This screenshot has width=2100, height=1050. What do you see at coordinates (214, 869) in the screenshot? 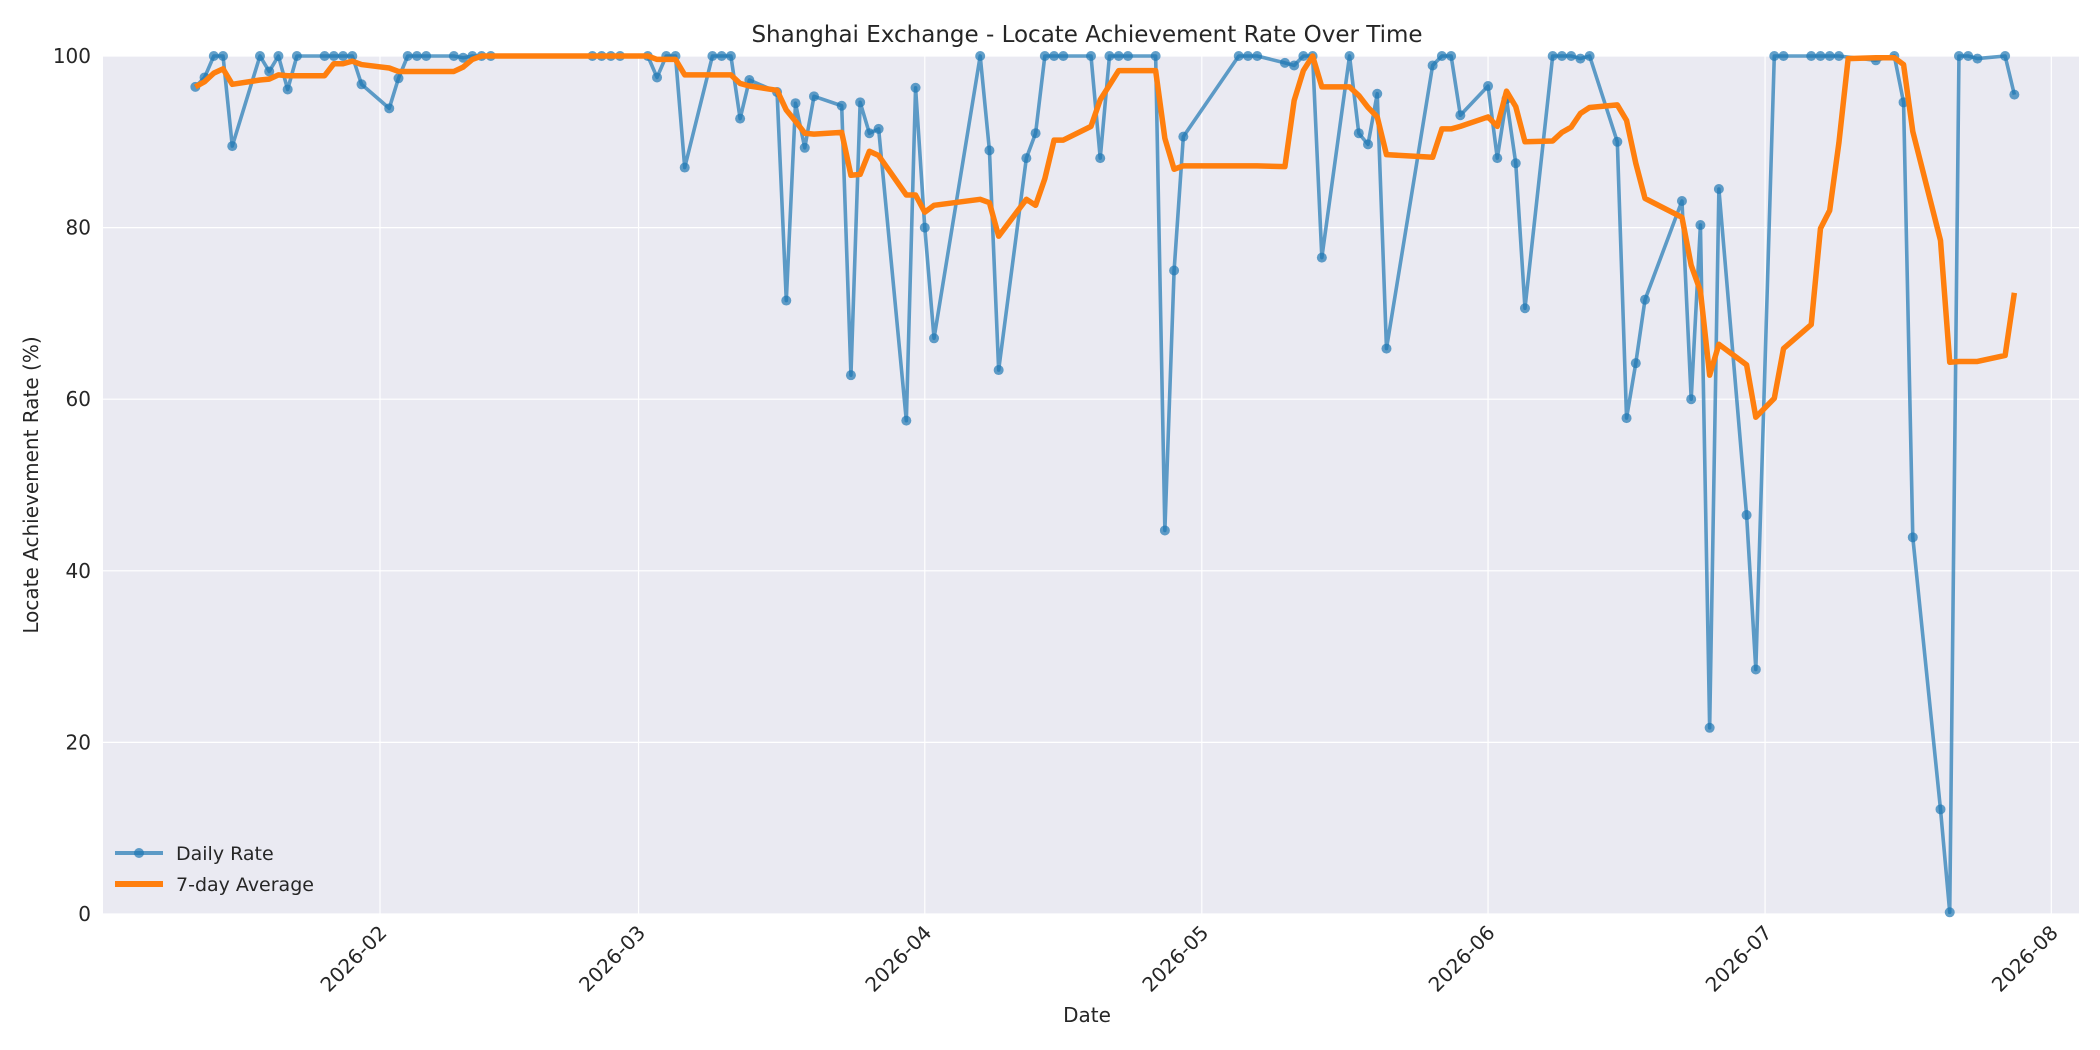
I see `legend: Daily Rate 7-day Average` at bounding box center [214, 869].